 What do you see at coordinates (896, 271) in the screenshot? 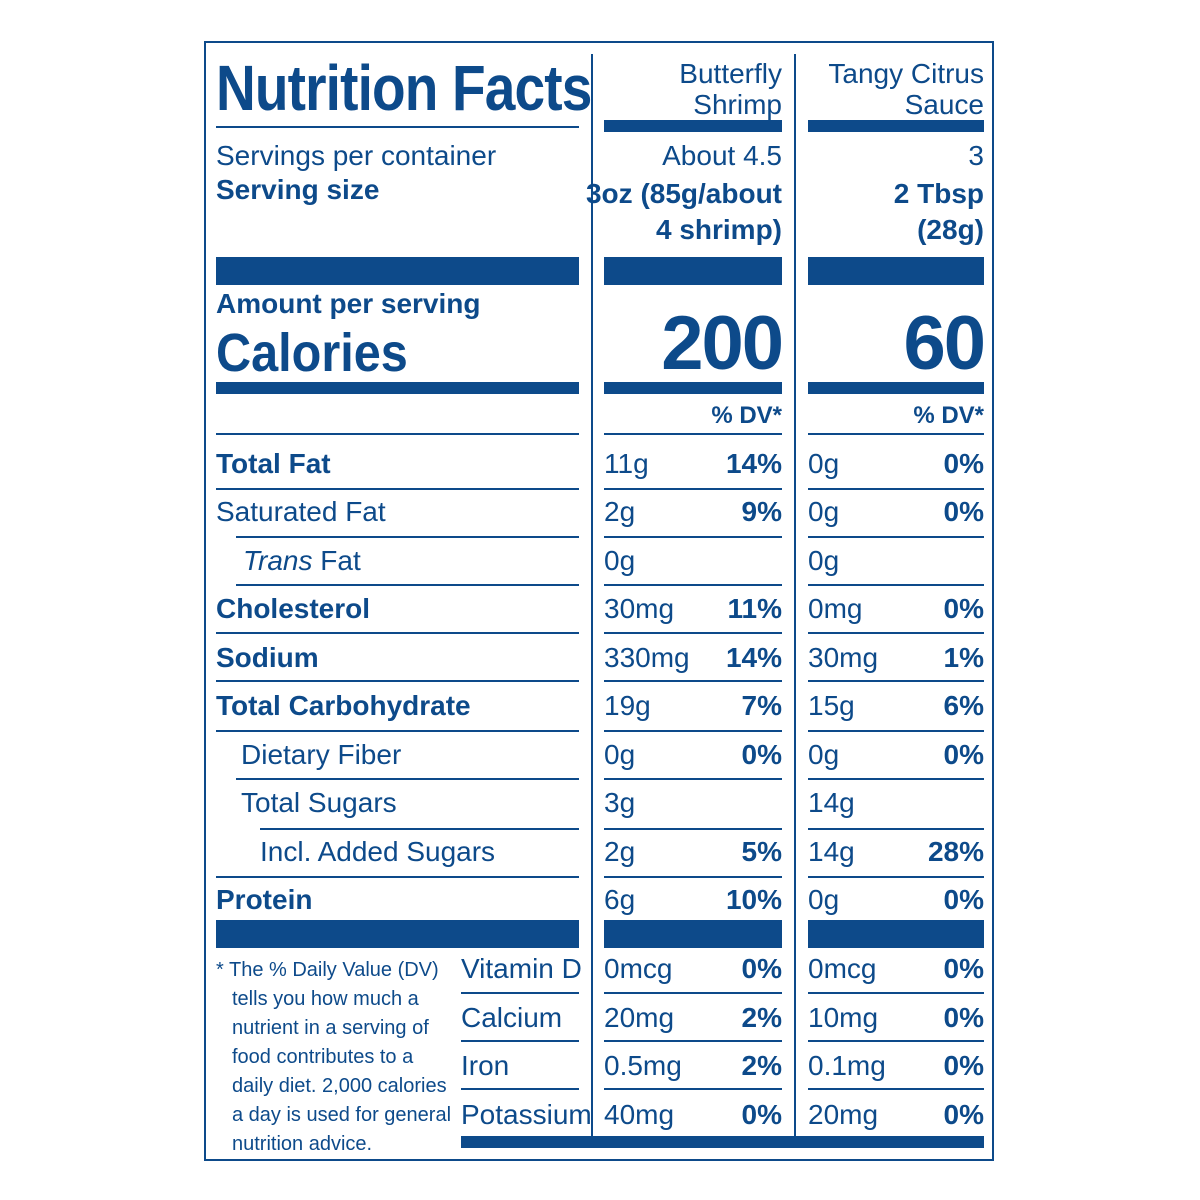
I see `thick-bar-col2` at bounding box center [896, 271].